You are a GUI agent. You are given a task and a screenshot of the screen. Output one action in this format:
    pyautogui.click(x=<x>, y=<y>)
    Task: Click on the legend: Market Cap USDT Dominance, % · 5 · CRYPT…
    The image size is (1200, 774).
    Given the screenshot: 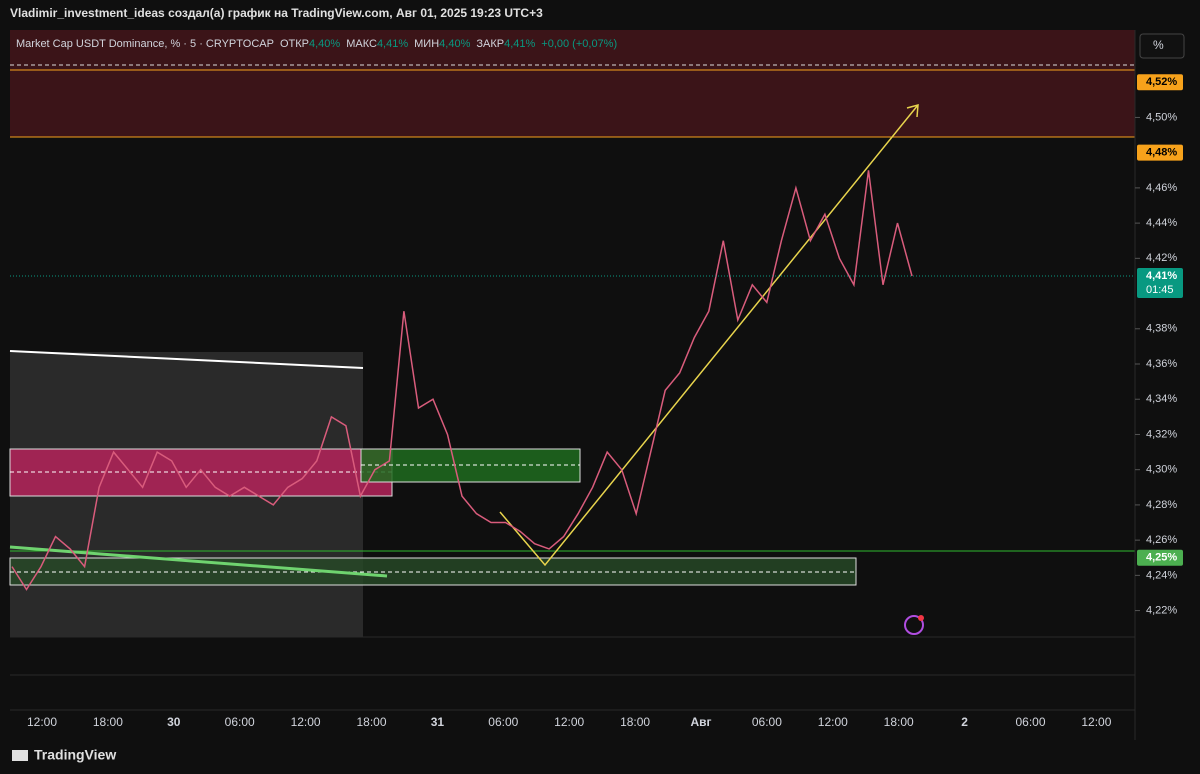 What is the action you would take?
    pyautogui.click(x=316, y=44)
    